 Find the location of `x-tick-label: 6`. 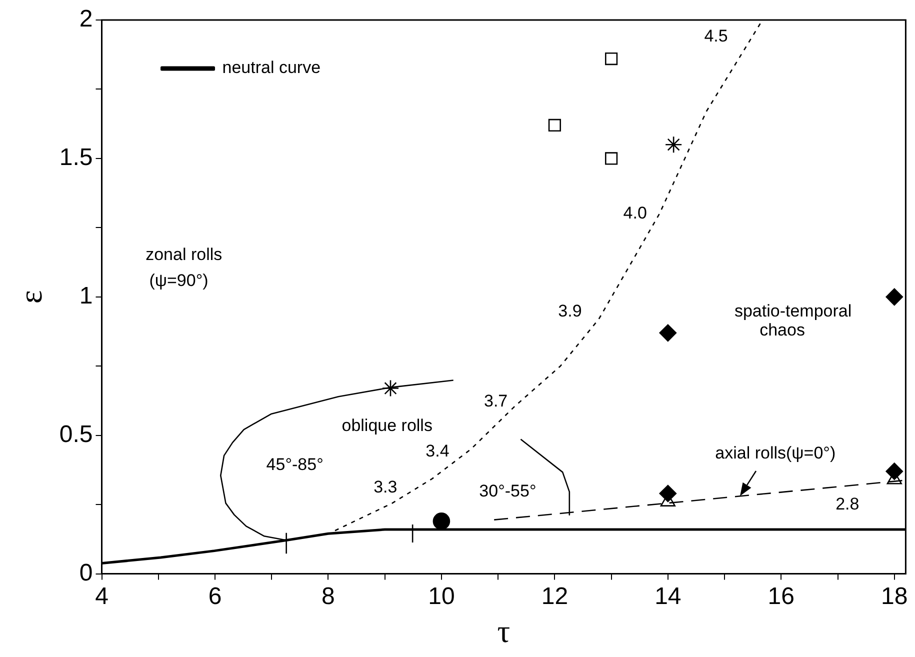

x-tick-label: 6 is located at coordinates (215, 596).